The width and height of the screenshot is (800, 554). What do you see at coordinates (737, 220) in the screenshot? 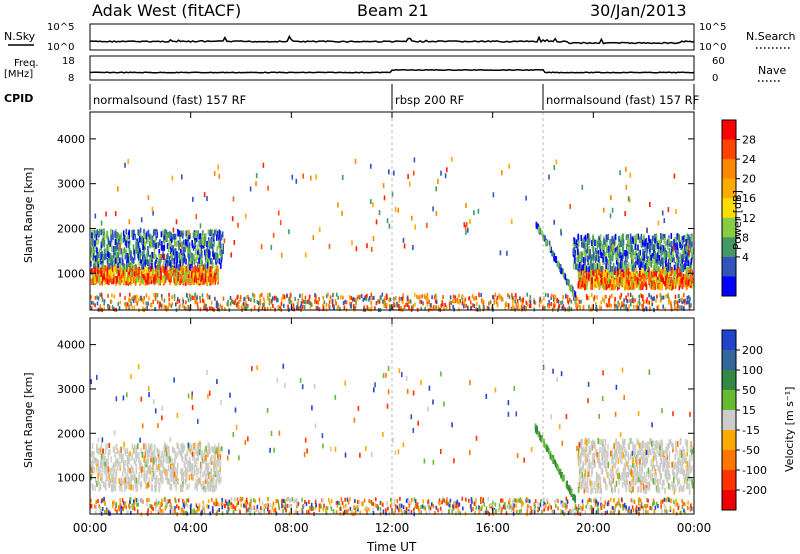
I see `power-colorbar-label: Power [dB]` at bounding box center [737, 220].